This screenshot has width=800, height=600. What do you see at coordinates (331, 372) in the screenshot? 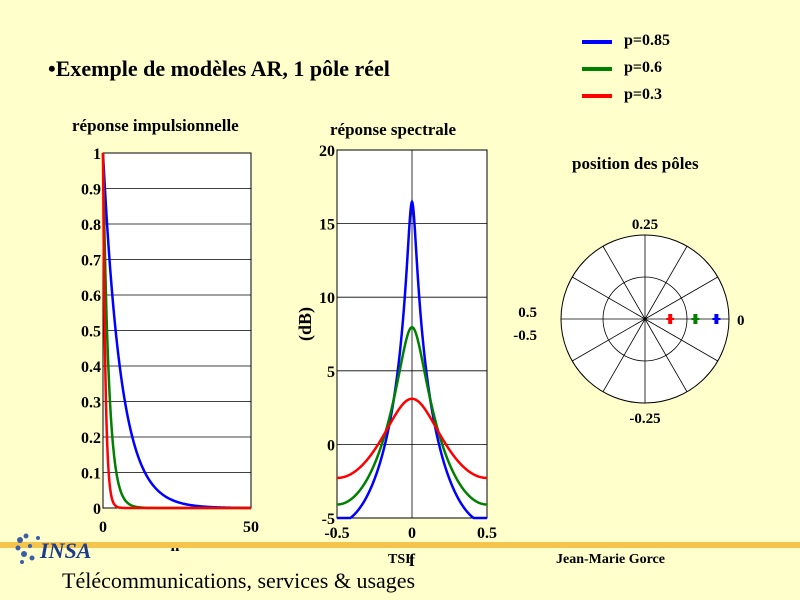
I see `y-tick-label: 5` at bounding box center [331, 372].